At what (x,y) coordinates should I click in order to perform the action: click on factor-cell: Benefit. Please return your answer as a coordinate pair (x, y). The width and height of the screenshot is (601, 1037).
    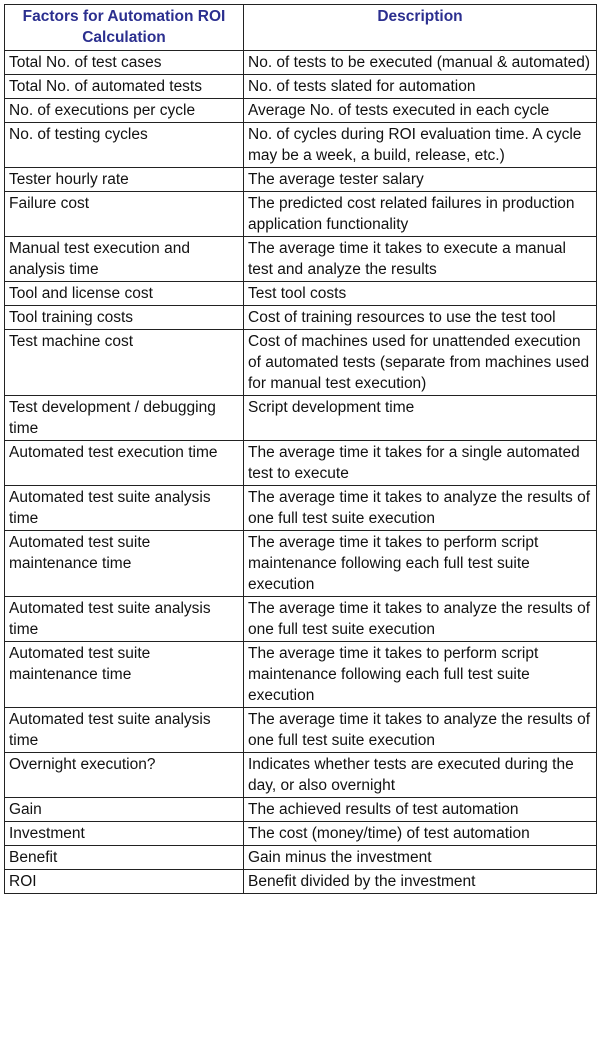
    Looking at the image, I should click on (124, 857).